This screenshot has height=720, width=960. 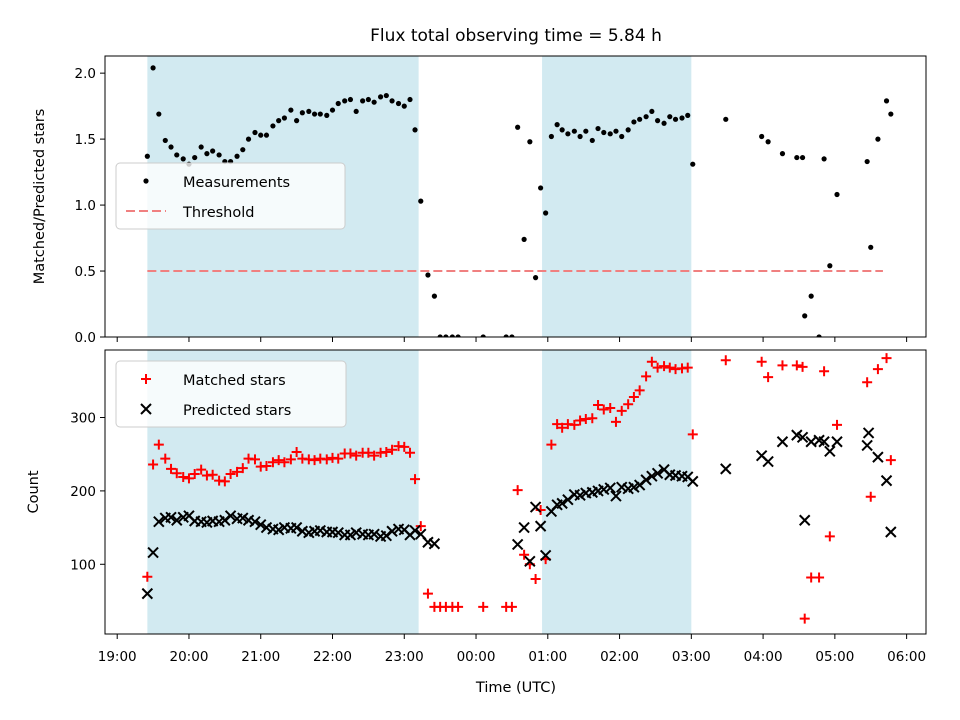 What do you see at coordinates (146, 379) in the screenshot?
I see `legend-matched-marker` at bounding box center [146, 379].